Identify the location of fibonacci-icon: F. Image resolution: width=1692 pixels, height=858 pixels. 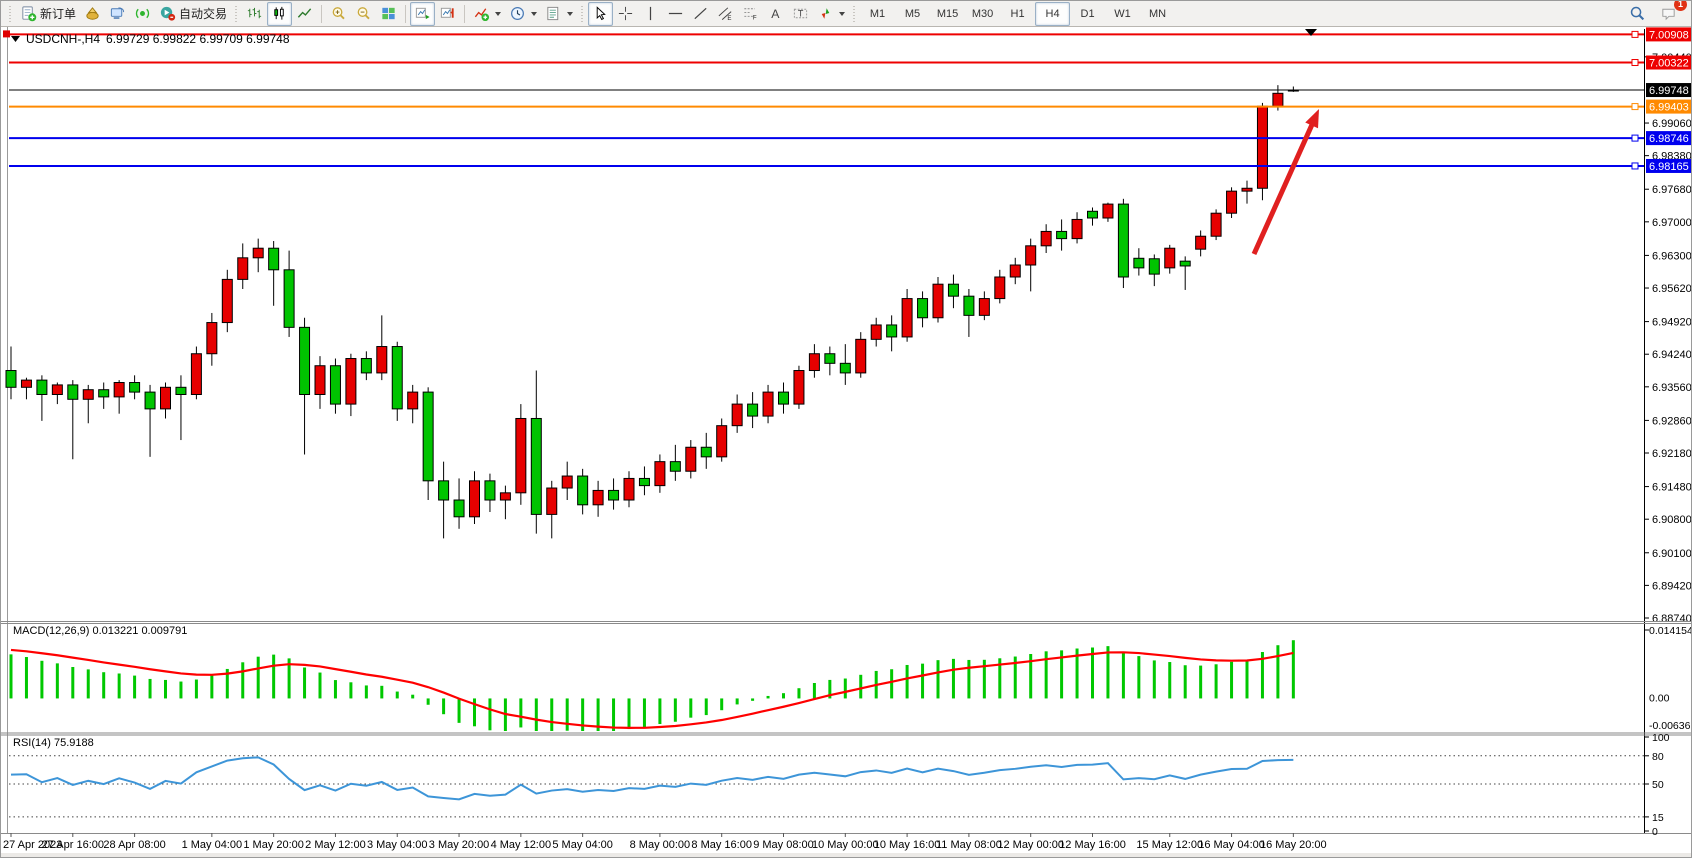
(750, 15).